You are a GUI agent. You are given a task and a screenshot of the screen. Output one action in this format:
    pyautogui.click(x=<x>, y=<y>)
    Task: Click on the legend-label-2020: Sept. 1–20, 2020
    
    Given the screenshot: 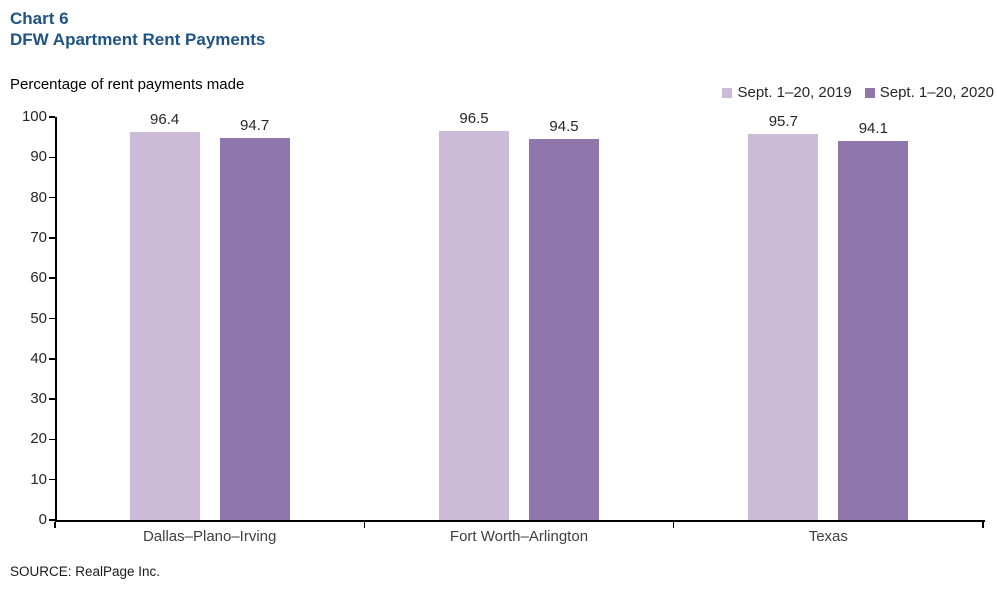 What is the action you would take?
    pyautogui.click(x=936, y=92)
    